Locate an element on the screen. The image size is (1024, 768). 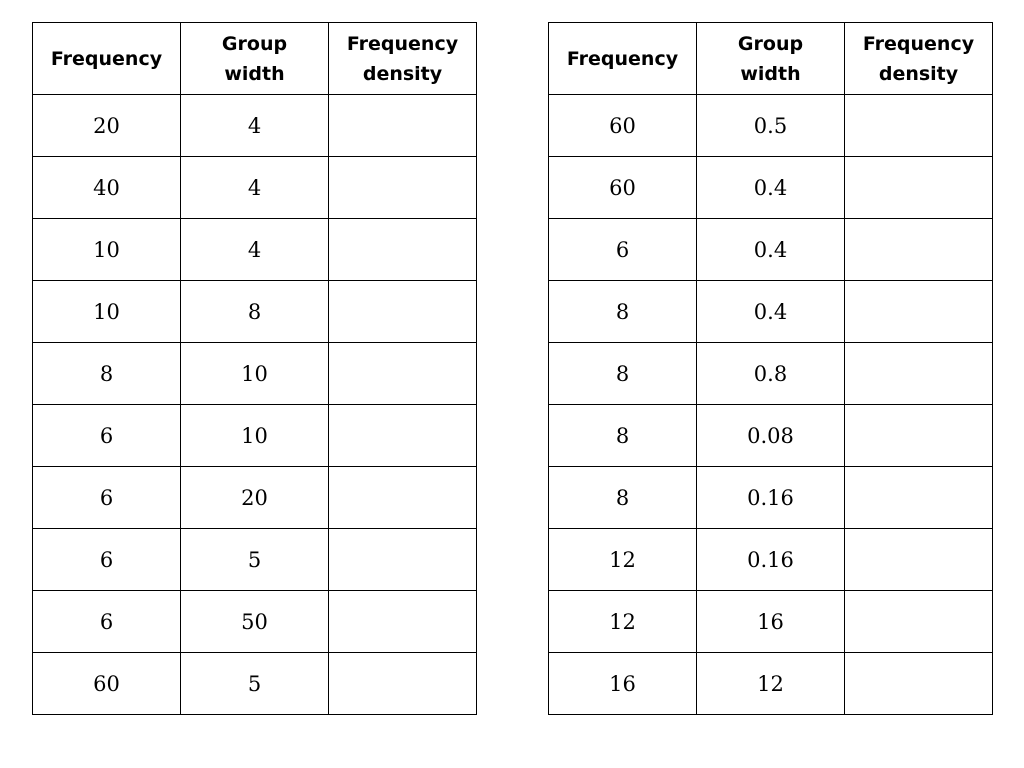
table-row: 6 0.4 is located at coordinates (770, 249).